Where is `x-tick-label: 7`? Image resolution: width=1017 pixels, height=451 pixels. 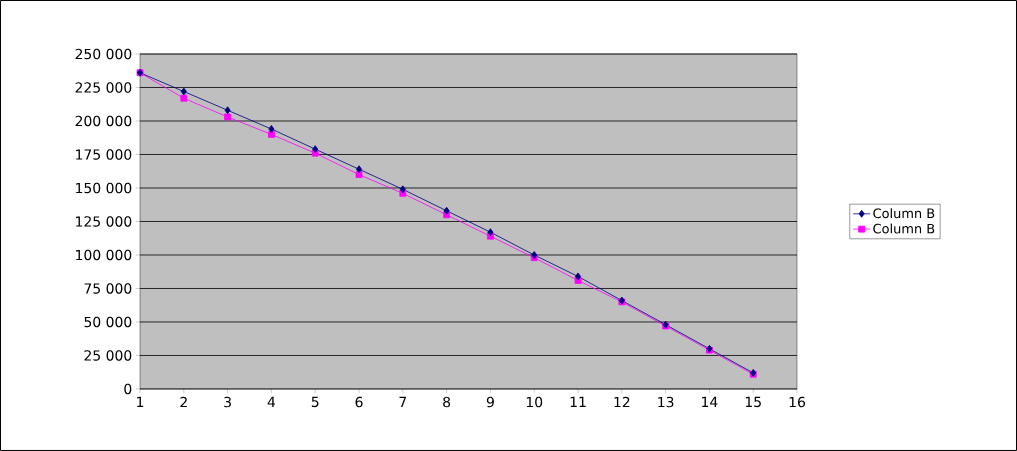 x-tick-label: 7 is located at coordinates (403, 401).